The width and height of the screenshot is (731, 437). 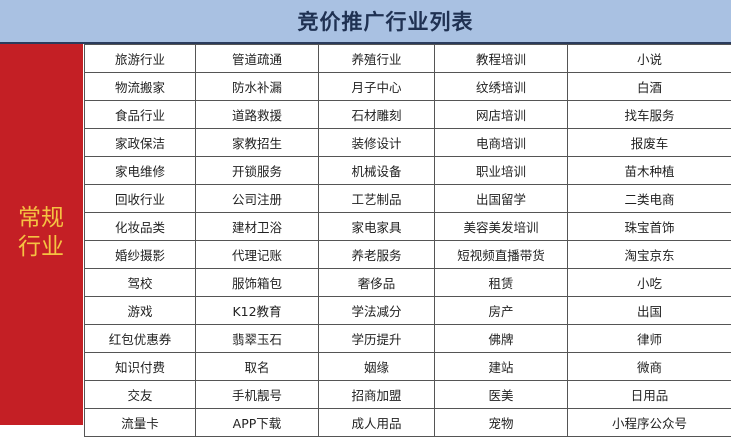 What do you see at coordinates (377, 115) in the screenshot?
I see `industry-cell: 石材雕刻` at bounding box center [377, 115].